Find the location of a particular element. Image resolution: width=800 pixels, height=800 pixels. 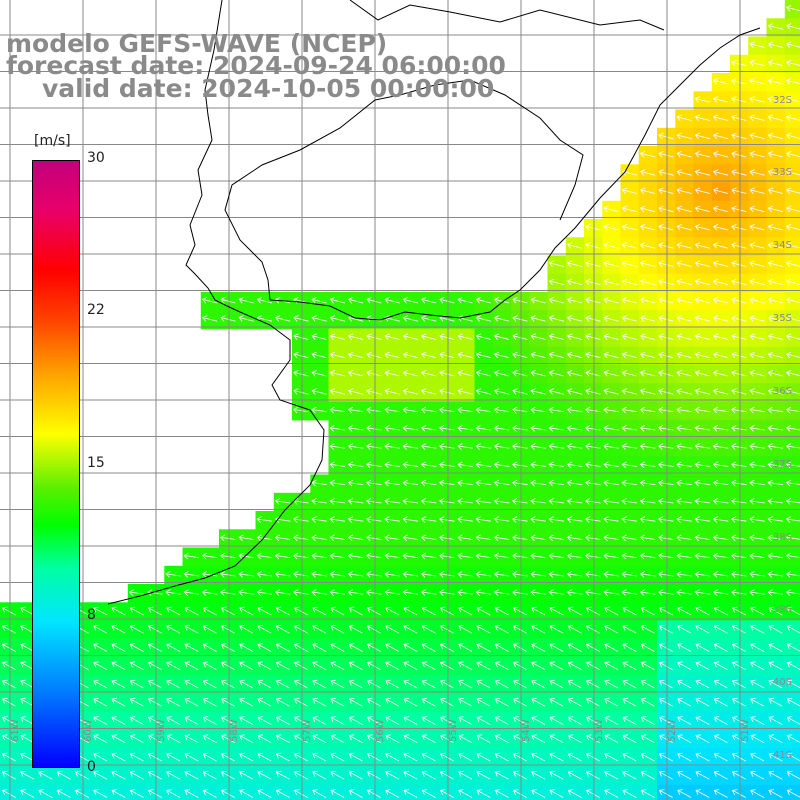

colorbar-tick-8: 8 is located at coordinates (91, 615).